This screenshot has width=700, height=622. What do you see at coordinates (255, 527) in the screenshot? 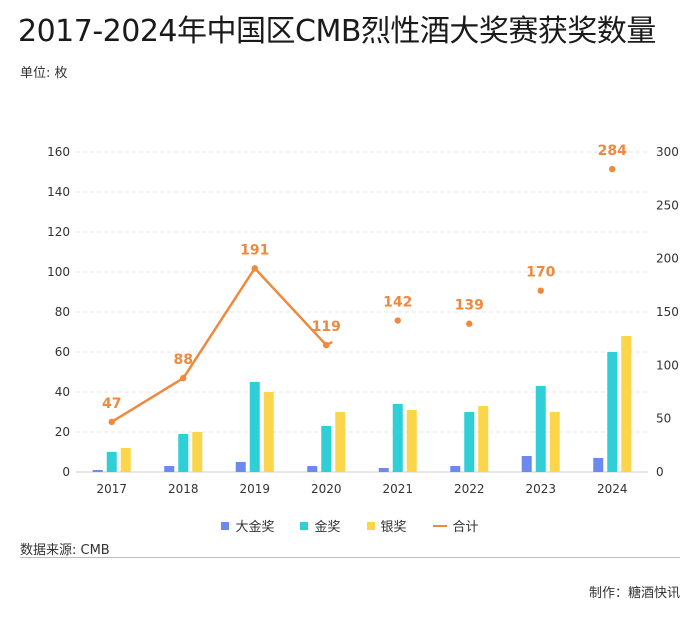
I see `legend-label-grand-gold: 大金奖` at bounding box center [255, 527].